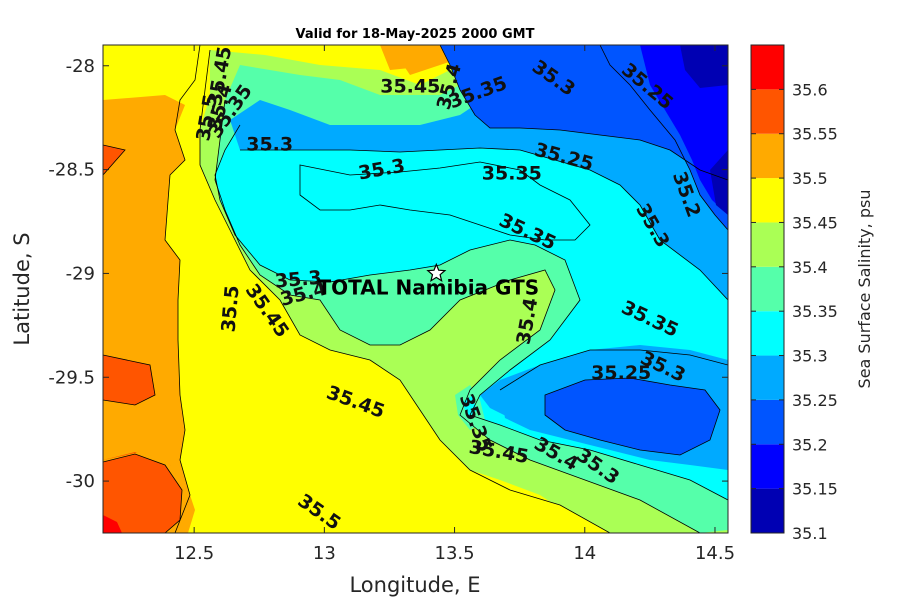 The image size is (900, 600). I want to click on colorbar-tick-label: 35.3, so click(810, 356).